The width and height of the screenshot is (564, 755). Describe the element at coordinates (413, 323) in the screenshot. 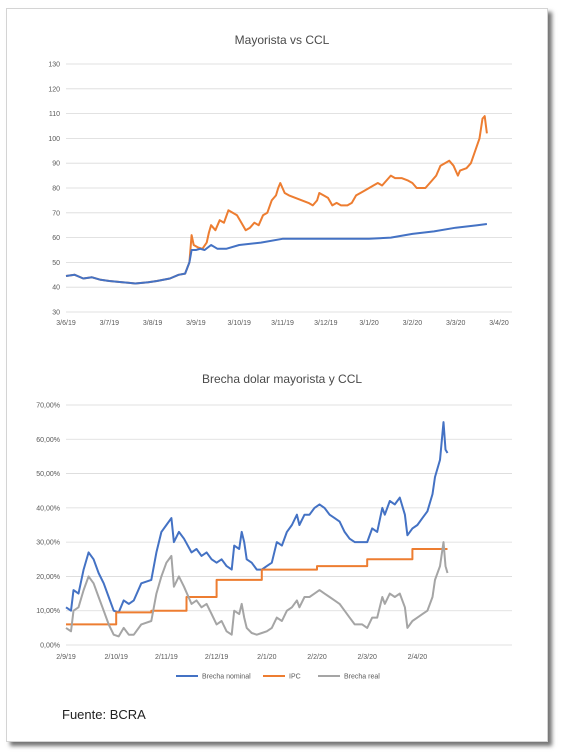

I see `x-tick-label: 3/2/20` at that location.